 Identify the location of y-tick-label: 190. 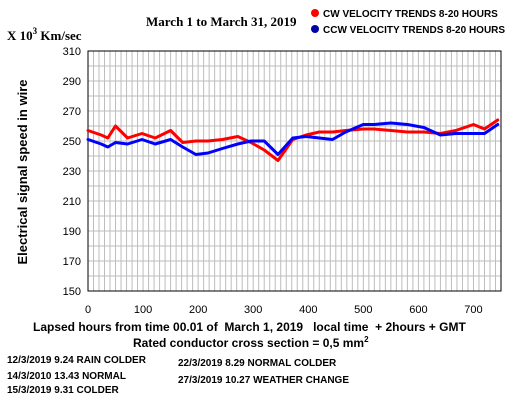
(72, 232).